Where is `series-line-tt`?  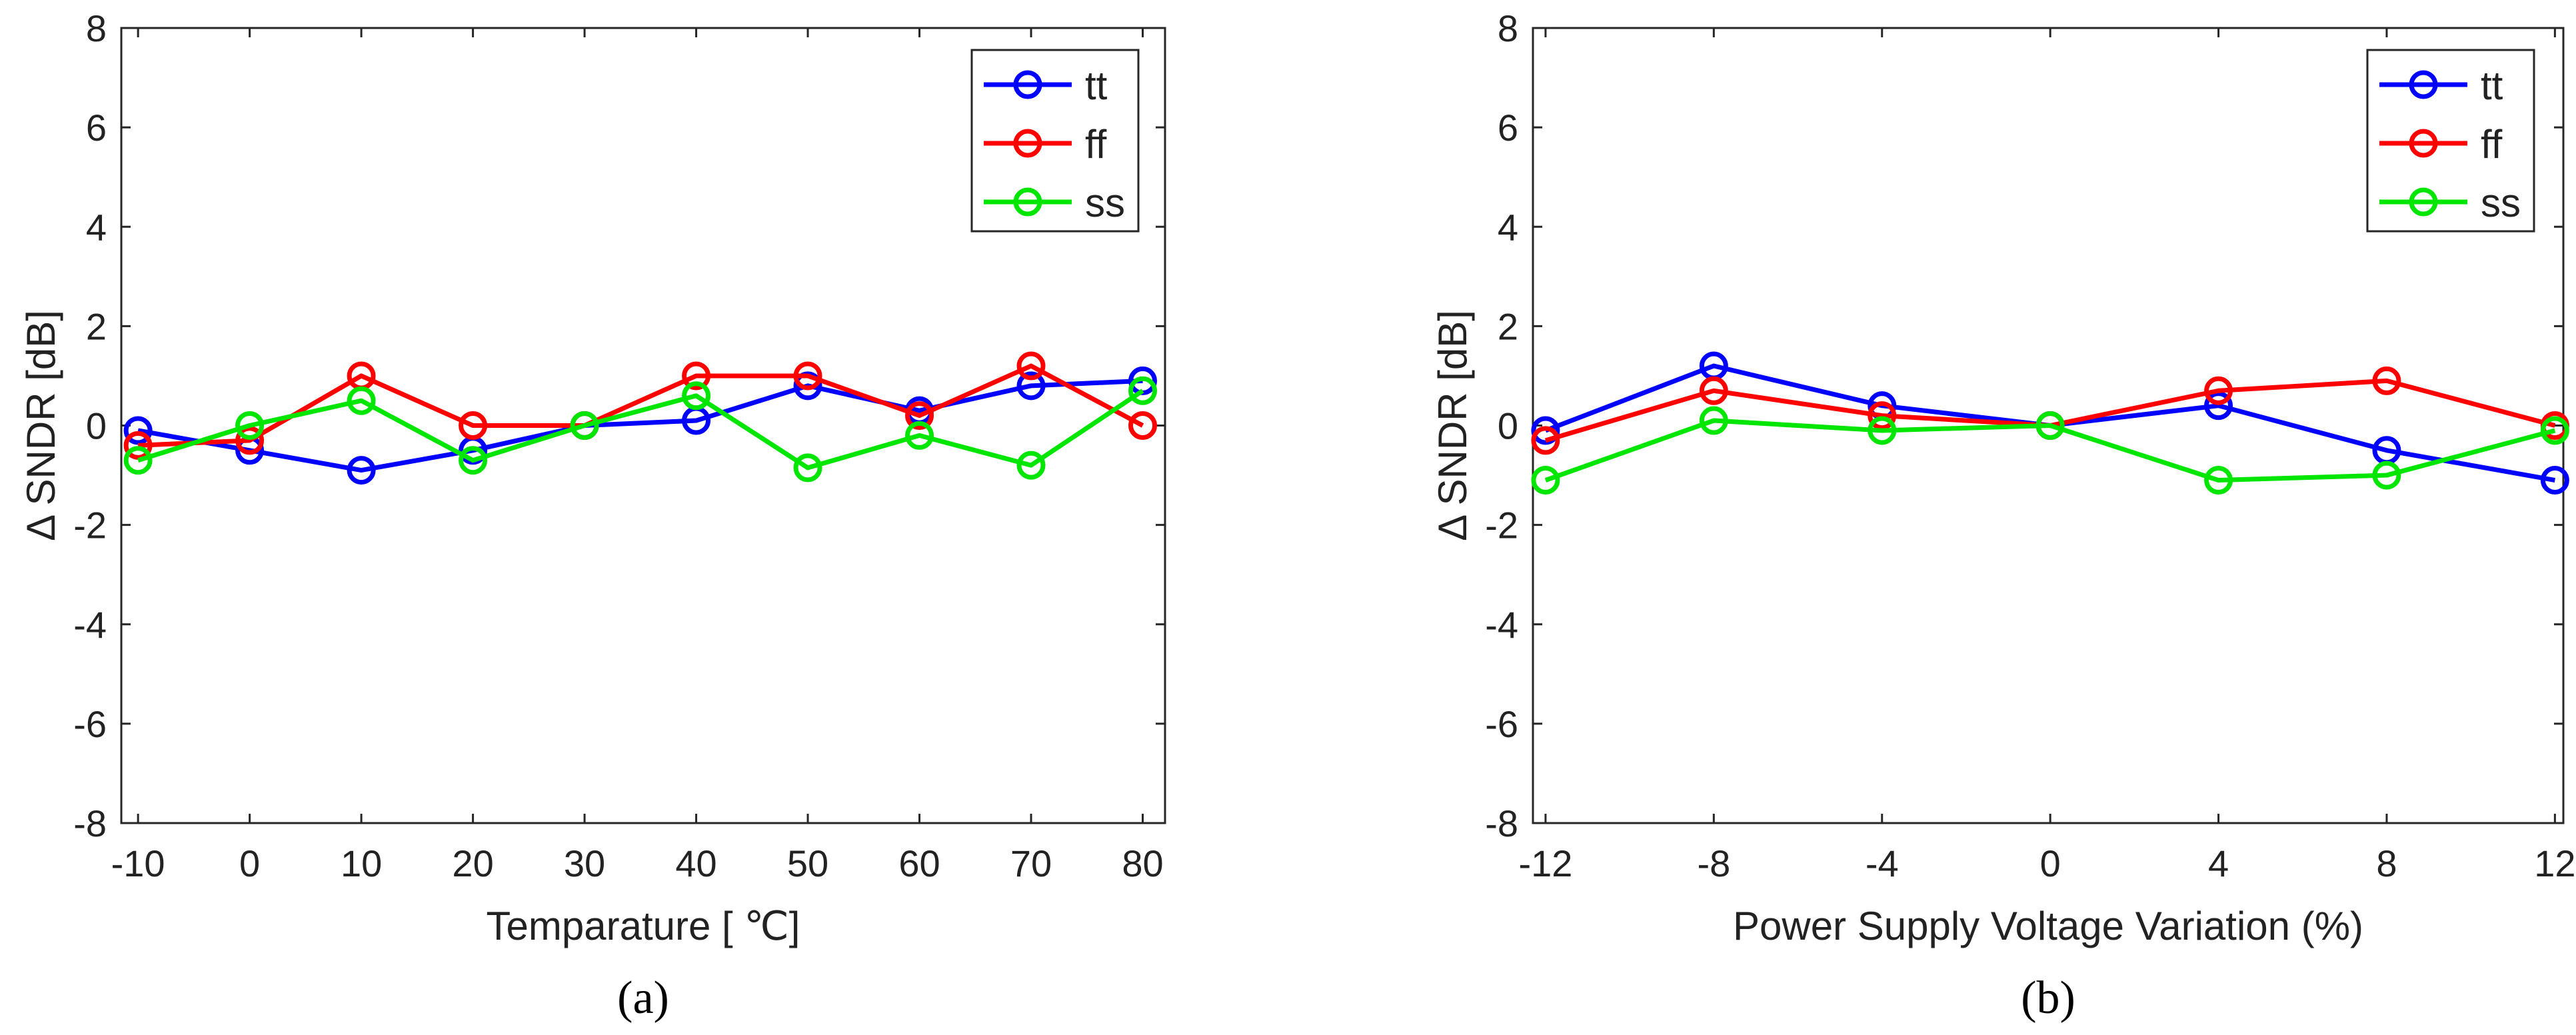 series-line-tt is located at coordinates (640, 425).